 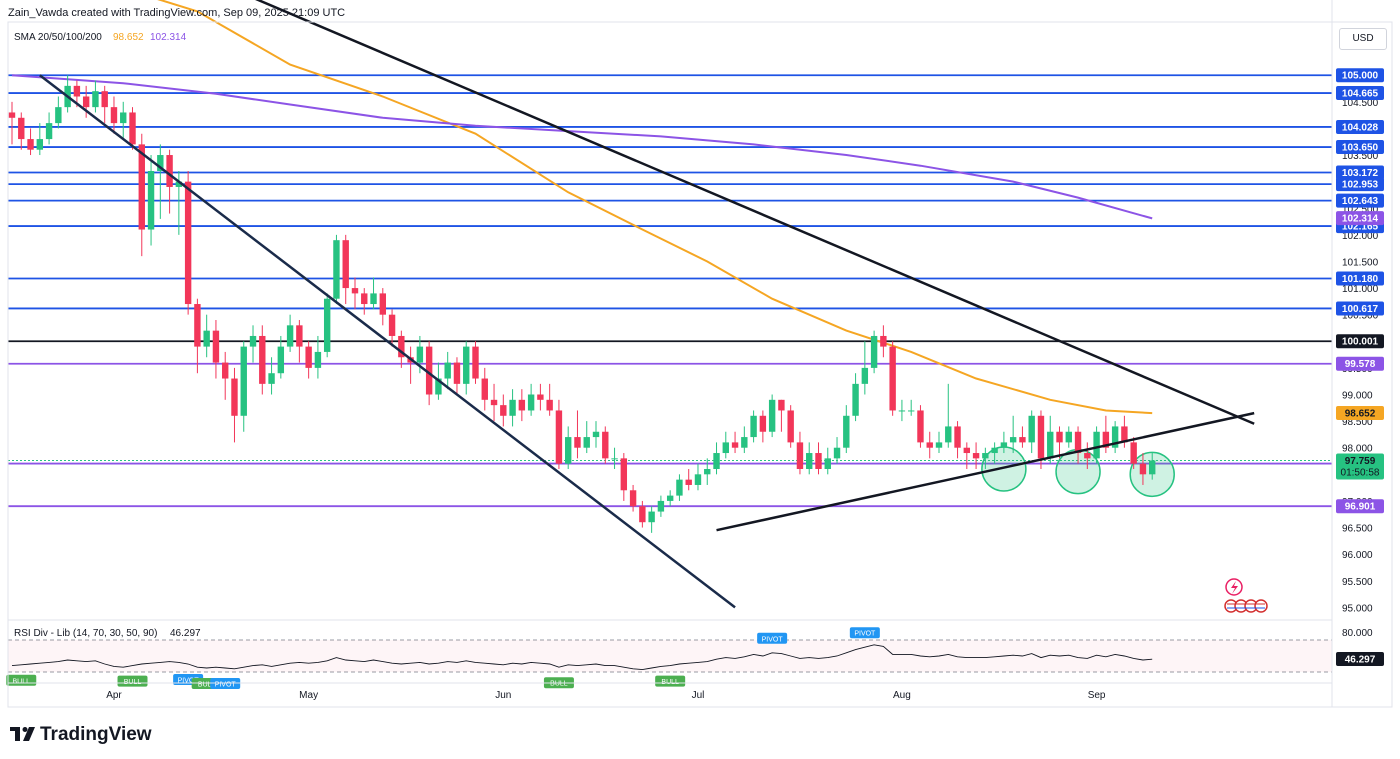 I want to click on level-price-tag-label: 104.028, so click(x=1360, y=127).